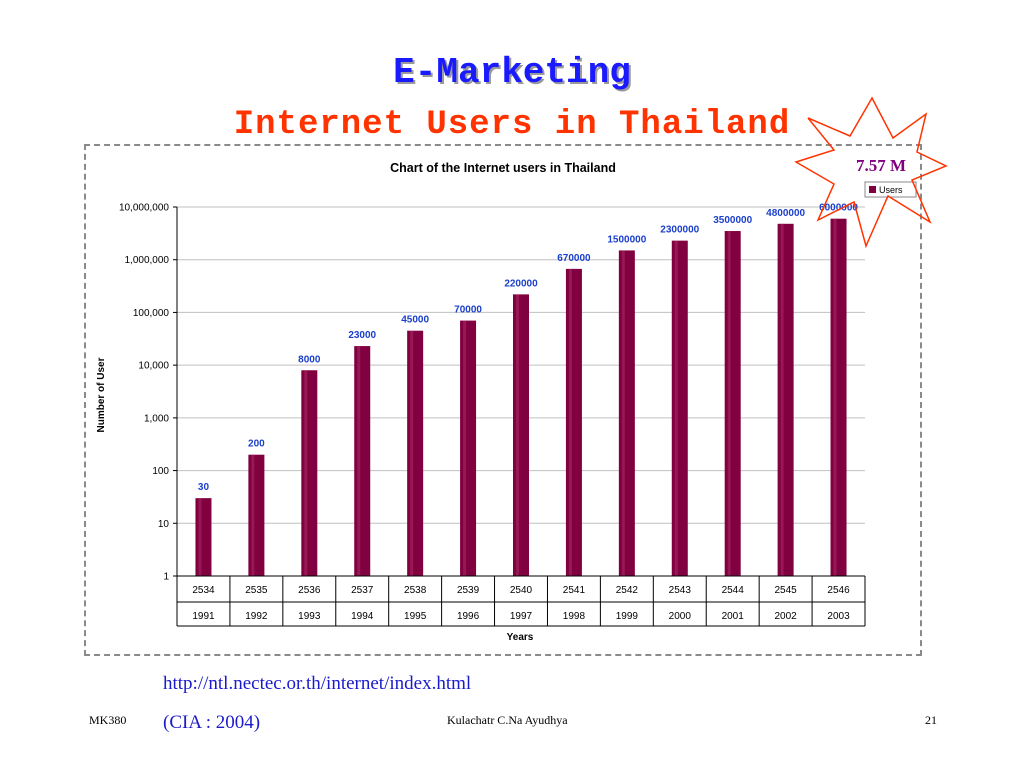 This screenshot has width=1024, height=768. I want to click on footer-page-number: 21, so click(931, 720).